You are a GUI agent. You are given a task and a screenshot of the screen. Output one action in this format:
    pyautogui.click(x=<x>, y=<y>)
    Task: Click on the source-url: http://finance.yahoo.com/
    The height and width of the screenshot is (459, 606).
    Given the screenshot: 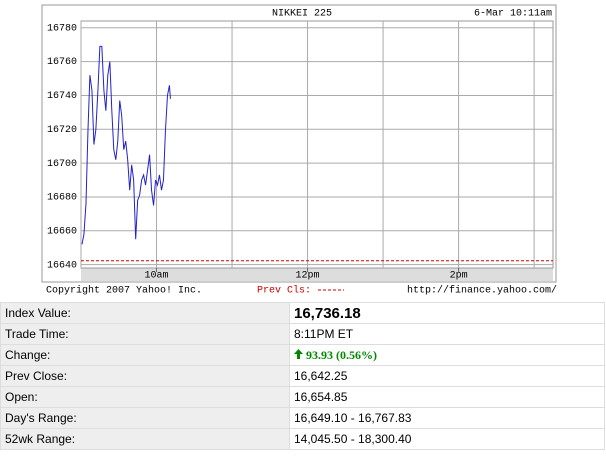 What is the action you would take?
    pyautogui.click(x=482, y=291)
    